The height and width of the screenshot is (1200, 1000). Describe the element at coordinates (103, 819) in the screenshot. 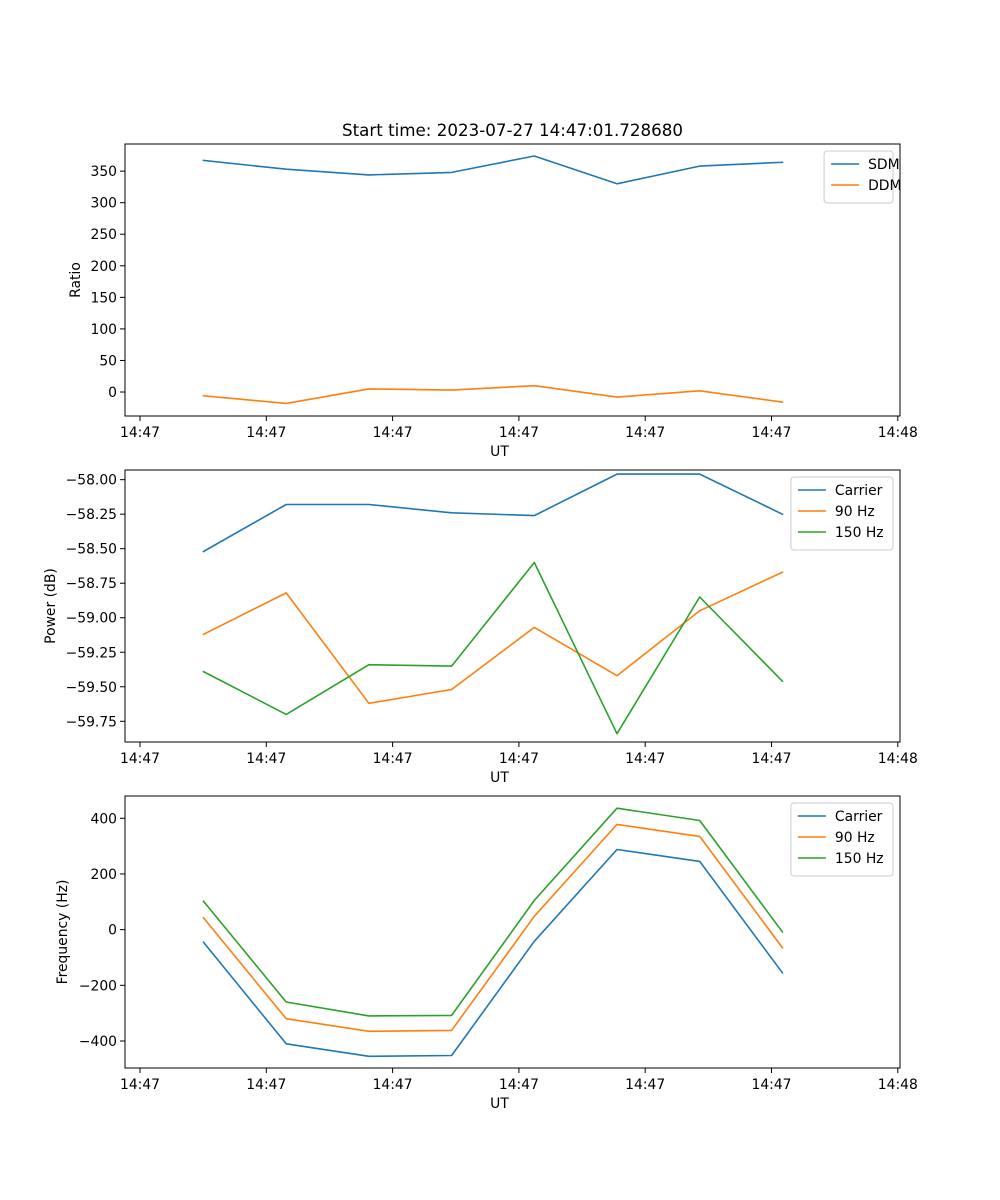

I see `y-tick-label: 400` at that location.